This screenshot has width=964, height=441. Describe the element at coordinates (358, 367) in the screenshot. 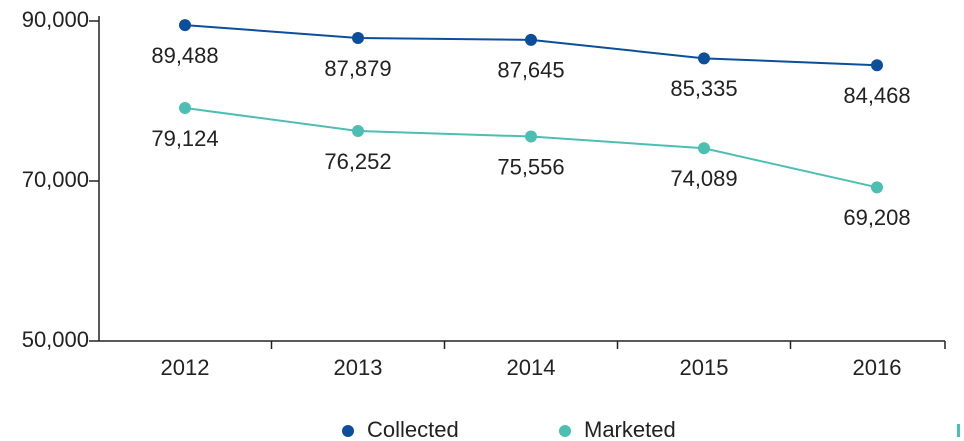

I see `x-tick-label: 2013` at that location.